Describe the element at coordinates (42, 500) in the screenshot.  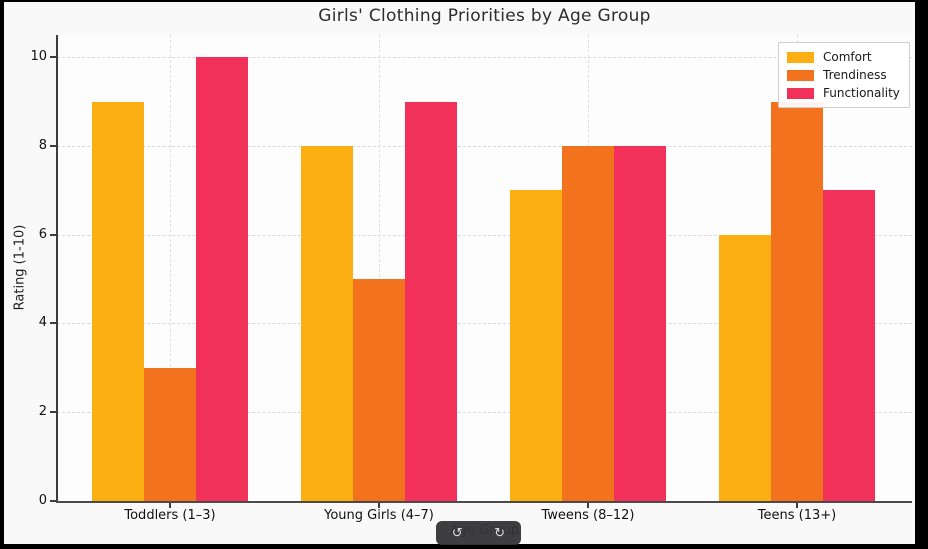
I see `y-tick-label: 0` at that location.